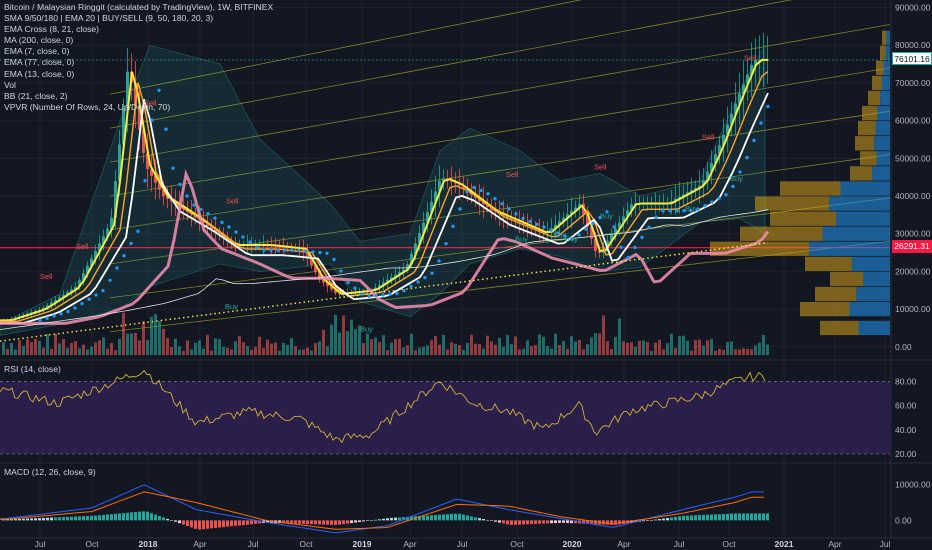 The width and height of the screenshot is (932, 550). I want to click on hline-price-tag: 26291.31, so click(912, 246).